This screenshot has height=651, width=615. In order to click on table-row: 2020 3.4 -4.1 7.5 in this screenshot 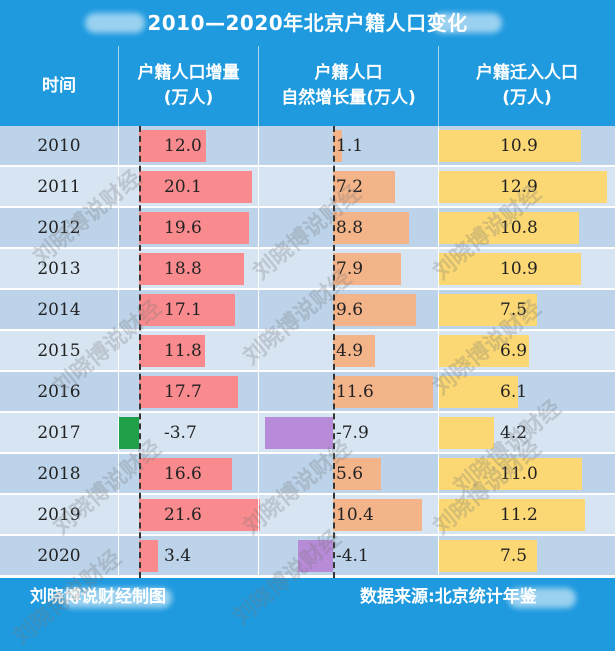, I will do `click(307, 556)`.